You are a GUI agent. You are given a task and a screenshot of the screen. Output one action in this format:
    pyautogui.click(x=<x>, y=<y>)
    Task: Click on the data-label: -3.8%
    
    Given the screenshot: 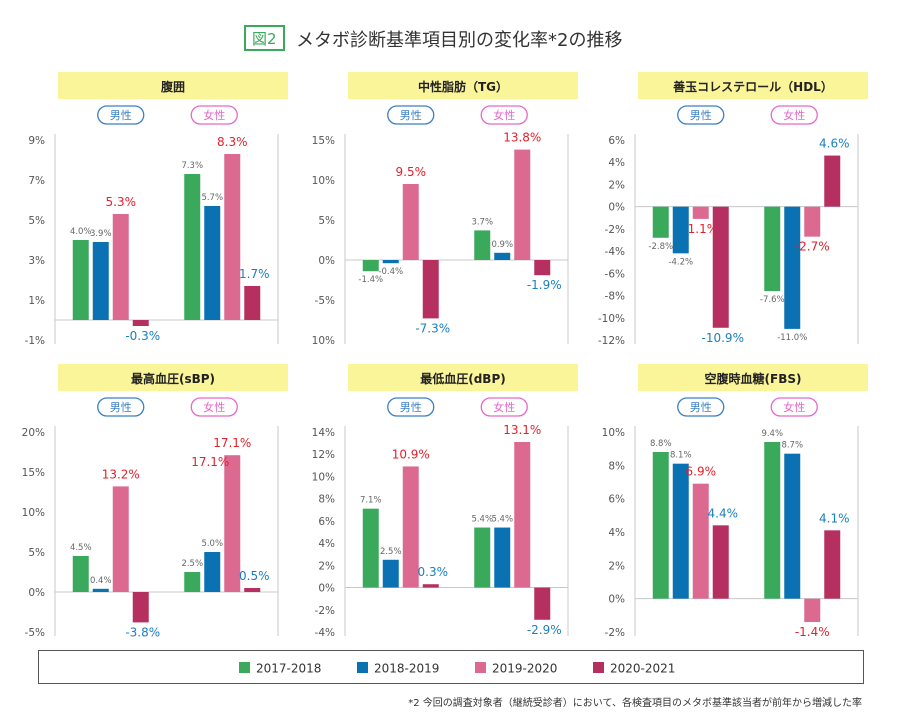 What is the action you would take?
    pyautogui.click(x=142, y=632)
    